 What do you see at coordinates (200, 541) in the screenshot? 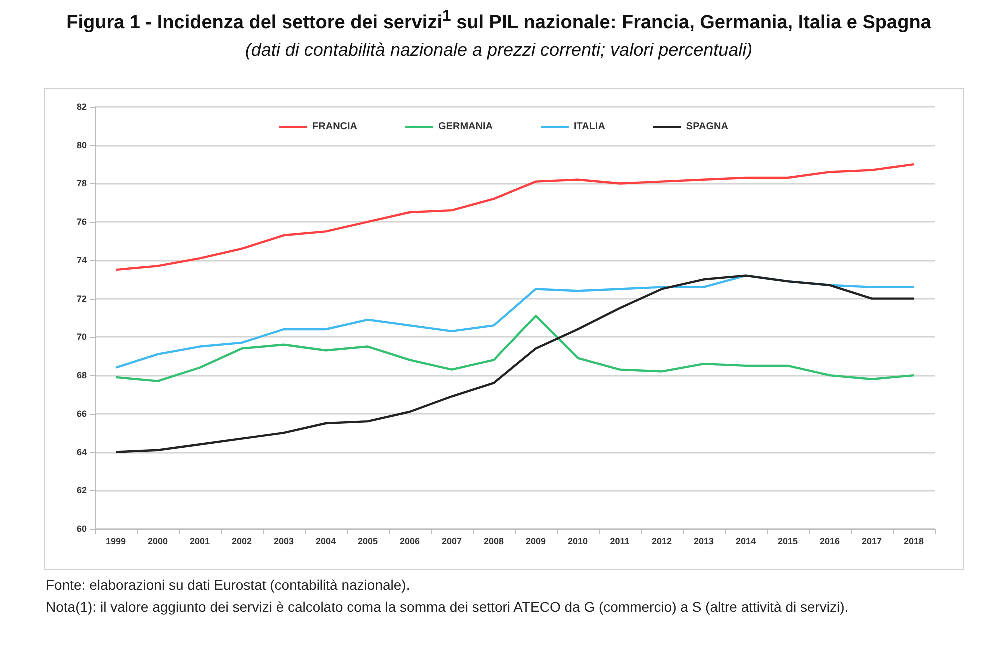
I see `x-tick-label: 2001` at bounding box center [200, 541].